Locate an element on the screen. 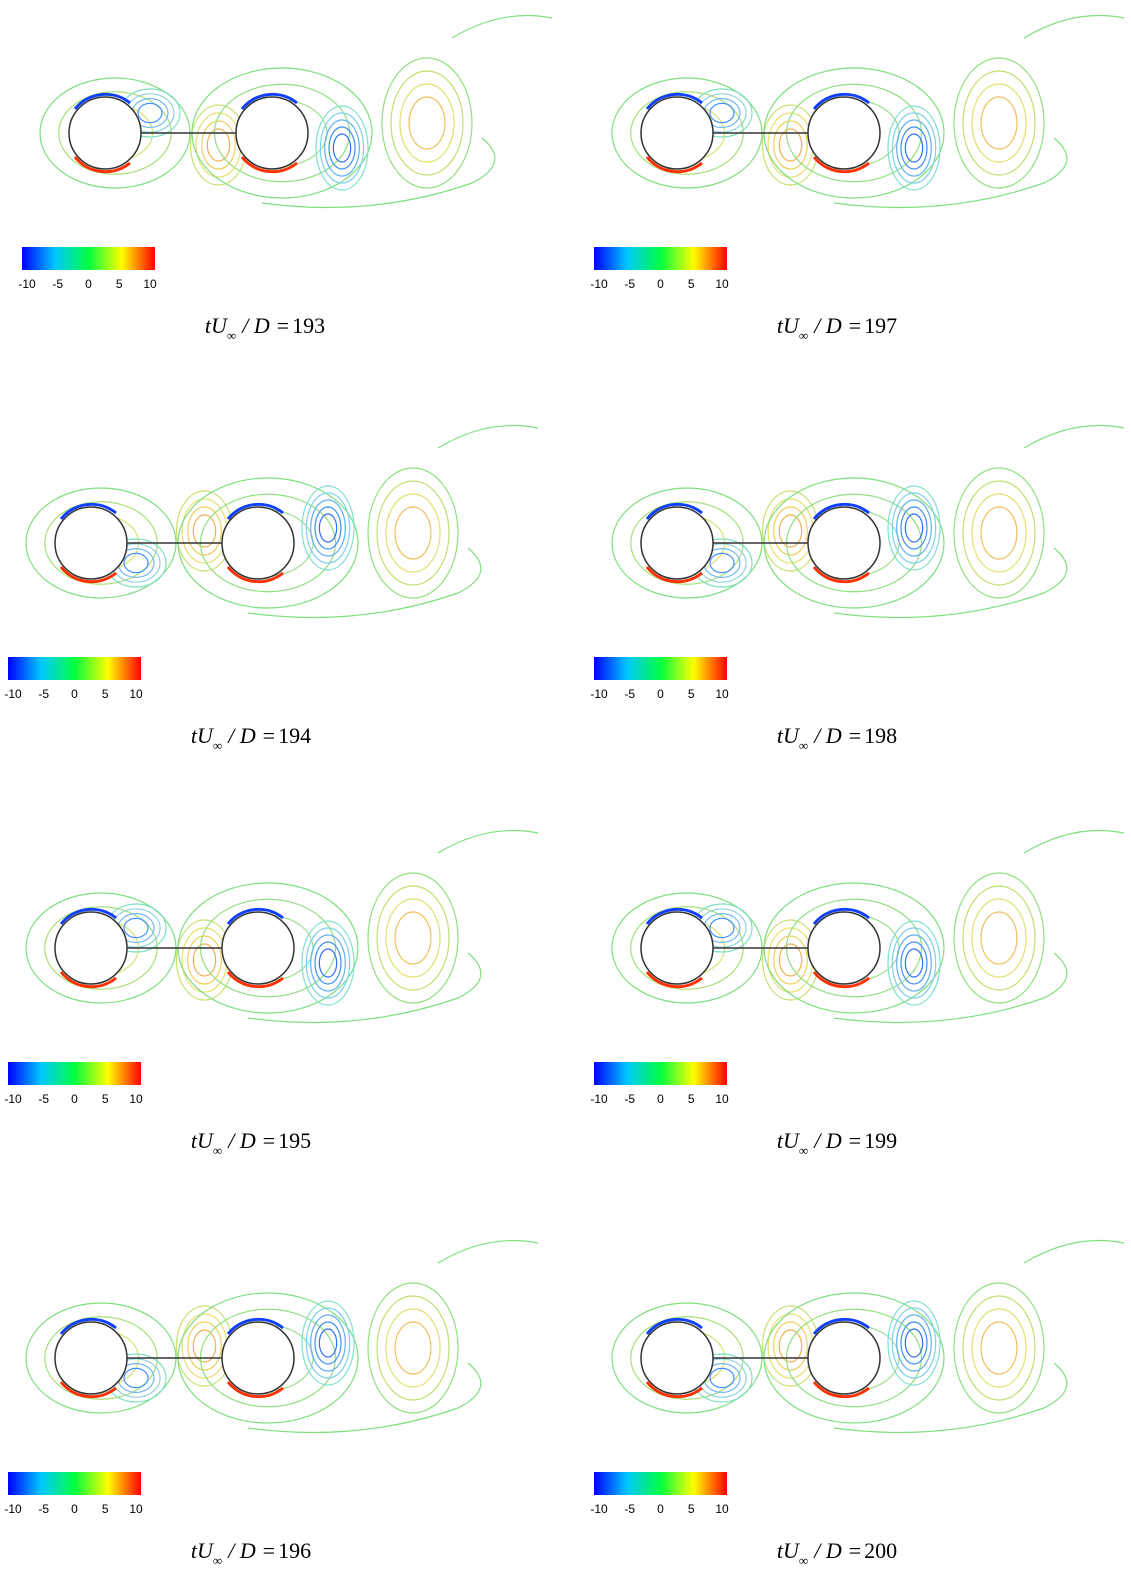 The image size is (1131, 1581). caption: tU∞ / D =193 is located at coordinates (265, 328).